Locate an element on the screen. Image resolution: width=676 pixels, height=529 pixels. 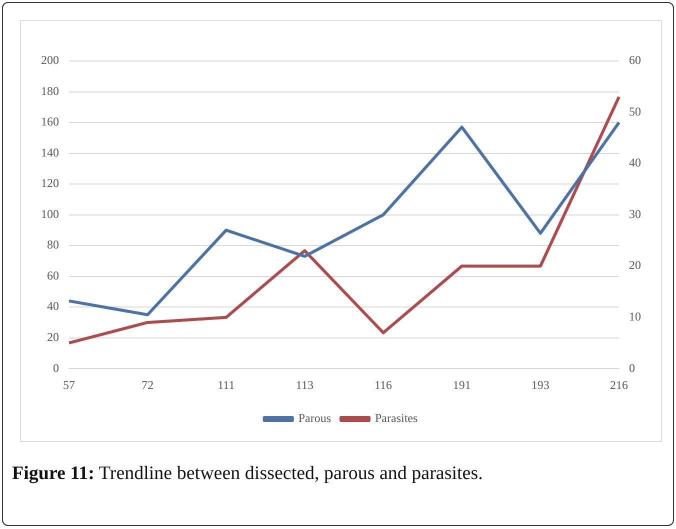
y2-tick-label: 50 is located at coordinates (635, 111).